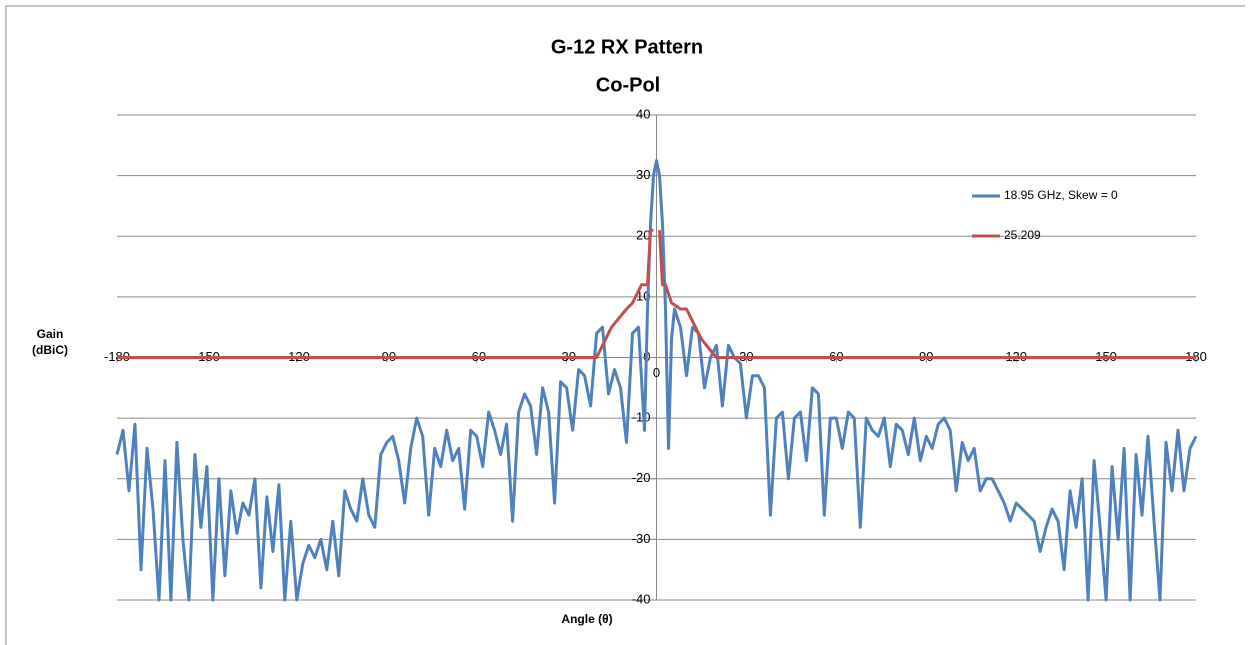  What do you see at coordinates (628, 85) in the screenshot?
I see `chart-subtitle: Co-Pol` at bounding box center [628, 85].